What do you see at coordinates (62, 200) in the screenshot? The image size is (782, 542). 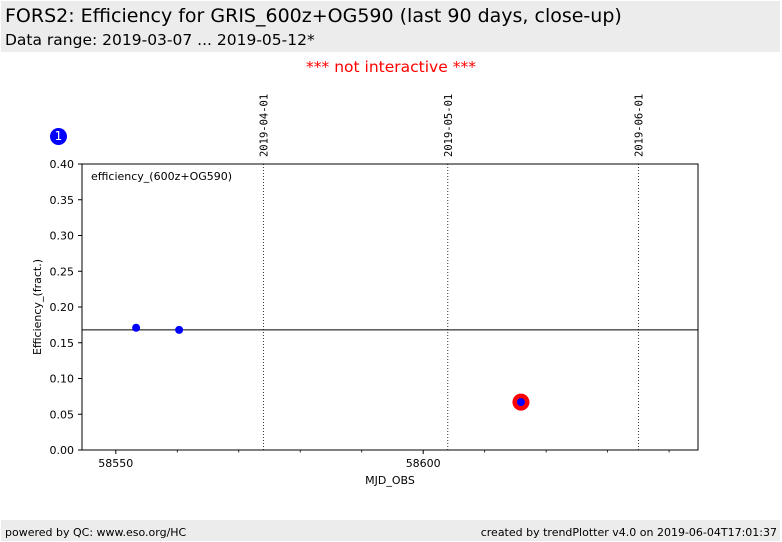 I see `y-tick-label: 0.35` at bounding box center [62, 200].